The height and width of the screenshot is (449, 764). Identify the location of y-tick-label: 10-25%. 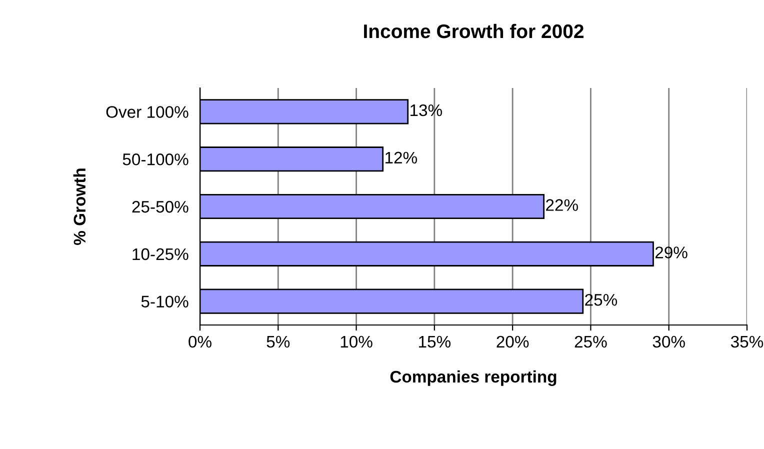
(160, 254).